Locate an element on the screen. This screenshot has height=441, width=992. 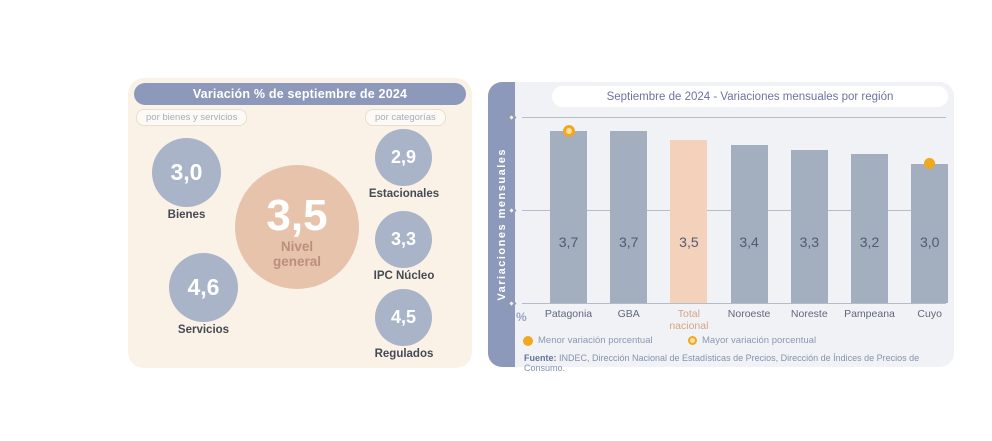
ipc-nucleo-label: IPC Núcleo is located at coordinates (404, 276).